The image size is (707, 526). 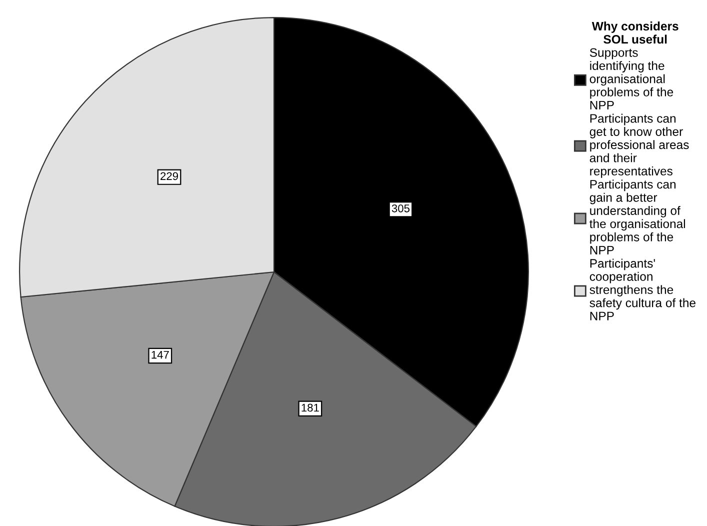 What do you see at coordinates (638, 217) in the screenshot?
I see `legend-label: Participants can gain a better understanding of the organisational problems of the NPP` at bounding box center [638, 217].